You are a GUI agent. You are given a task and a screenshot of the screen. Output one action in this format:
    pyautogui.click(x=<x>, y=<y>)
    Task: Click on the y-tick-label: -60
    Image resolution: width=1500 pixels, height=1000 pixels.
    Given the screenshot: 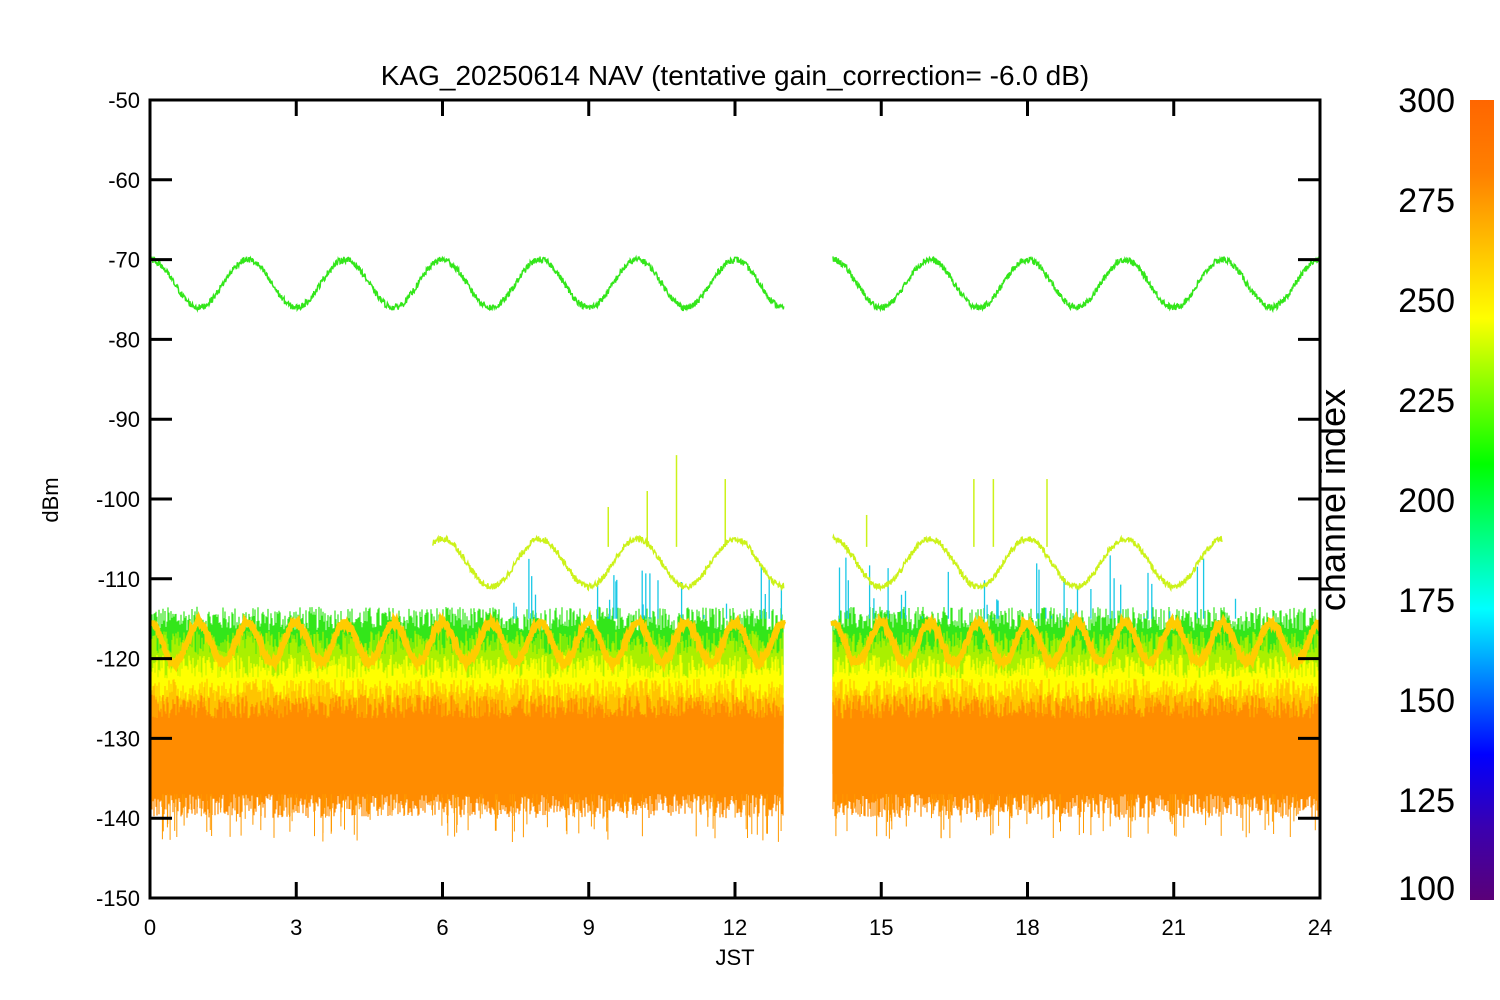 What is the action you would take?
    pyautogui.click(x=124, y=180)
    